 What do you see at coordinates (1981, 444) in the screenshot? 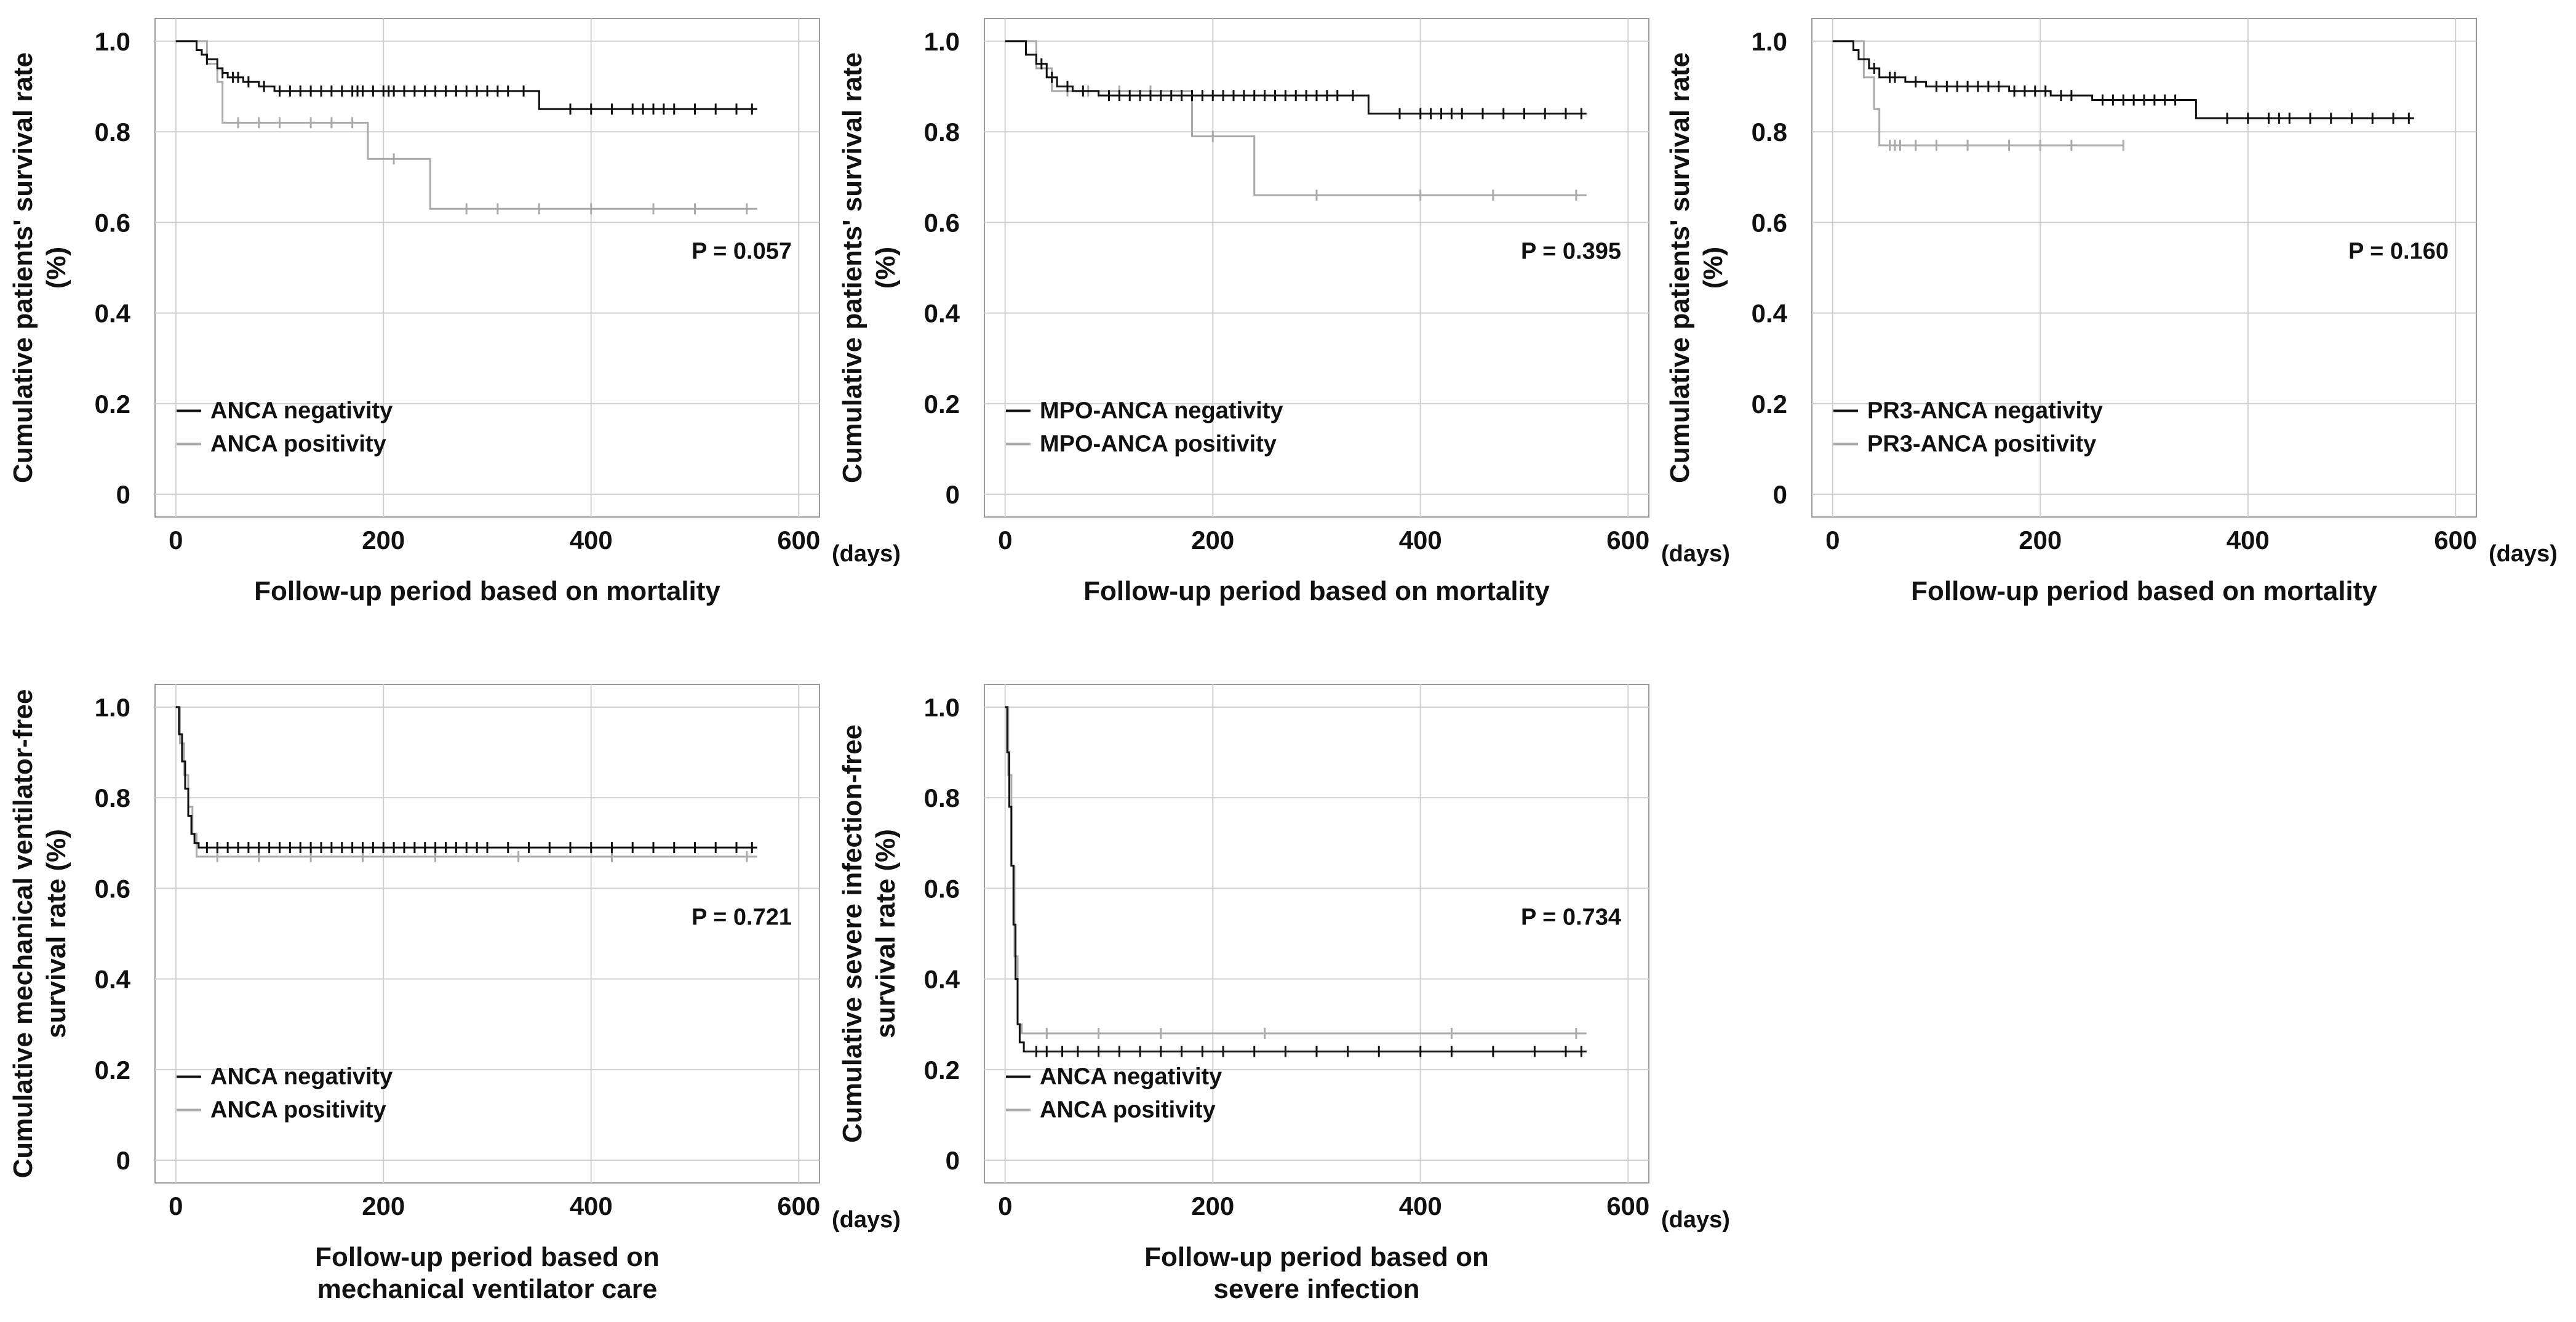
I see `legend-label: PR3-ANCA positivity` at bounding box center [1981, 444].